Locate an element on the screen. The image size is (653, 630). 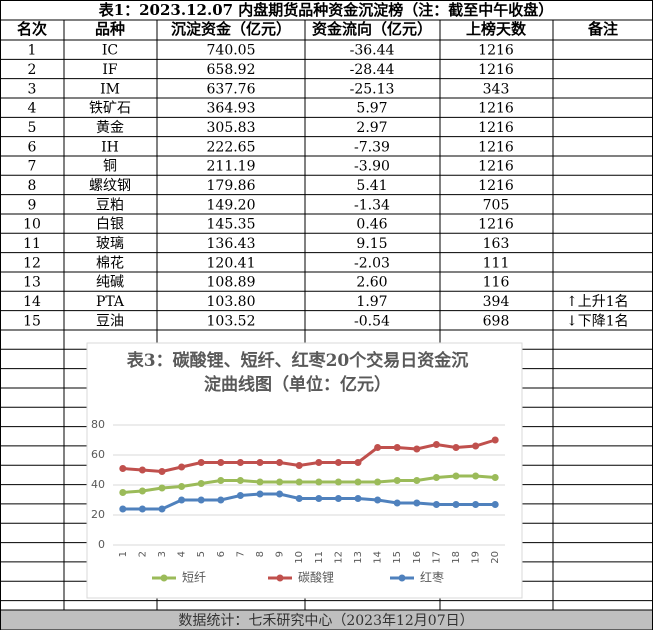
table-cell: -3.90 is located at coordinates (372, 167).